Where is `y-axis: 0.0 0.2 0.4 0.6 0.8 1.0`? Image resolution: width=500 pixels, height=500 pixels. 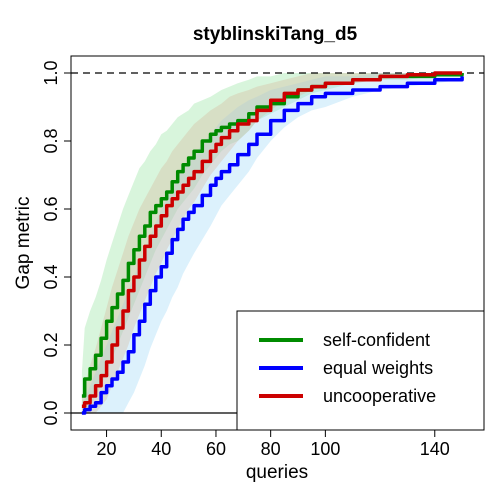 y-axis: 0.0 0.2 0.4 0.6 0.8 1.0 is located at coordinates (56, 243).